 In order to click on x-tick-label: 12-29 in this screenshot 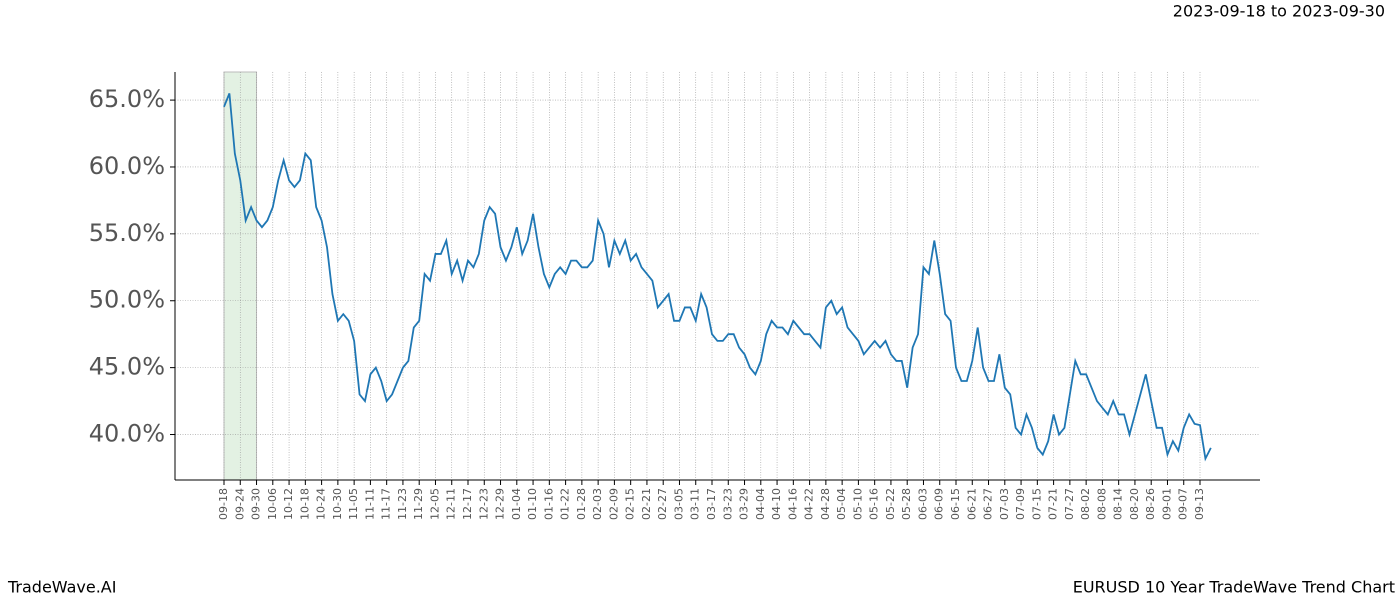, I will do `click(500, 504)`.